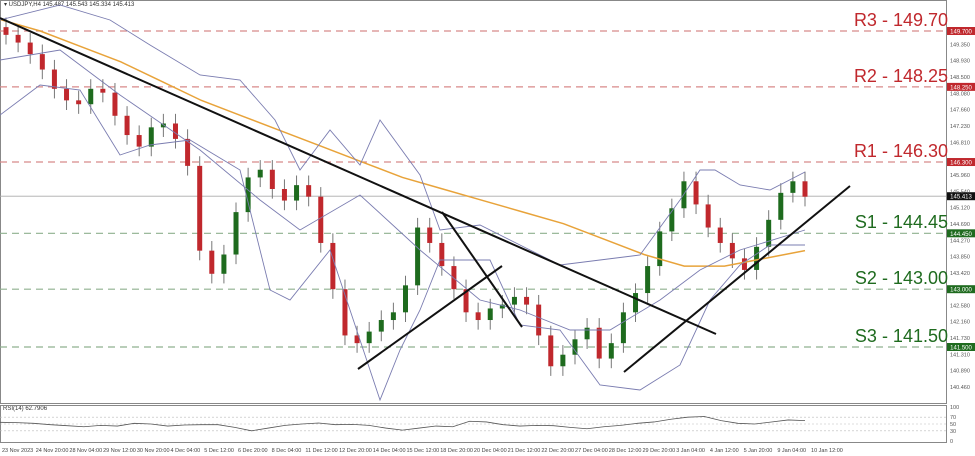  I want to click on rsi-tick: 0, so click(951, 442).